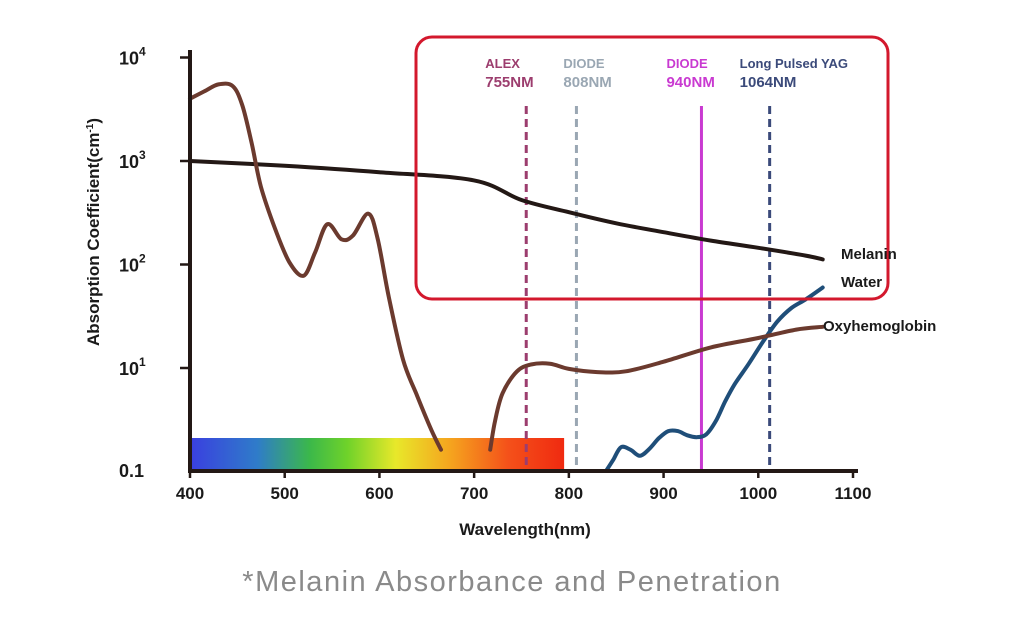  I want to click on y-tick-label-10000: 10⁴, so click(132, 57).